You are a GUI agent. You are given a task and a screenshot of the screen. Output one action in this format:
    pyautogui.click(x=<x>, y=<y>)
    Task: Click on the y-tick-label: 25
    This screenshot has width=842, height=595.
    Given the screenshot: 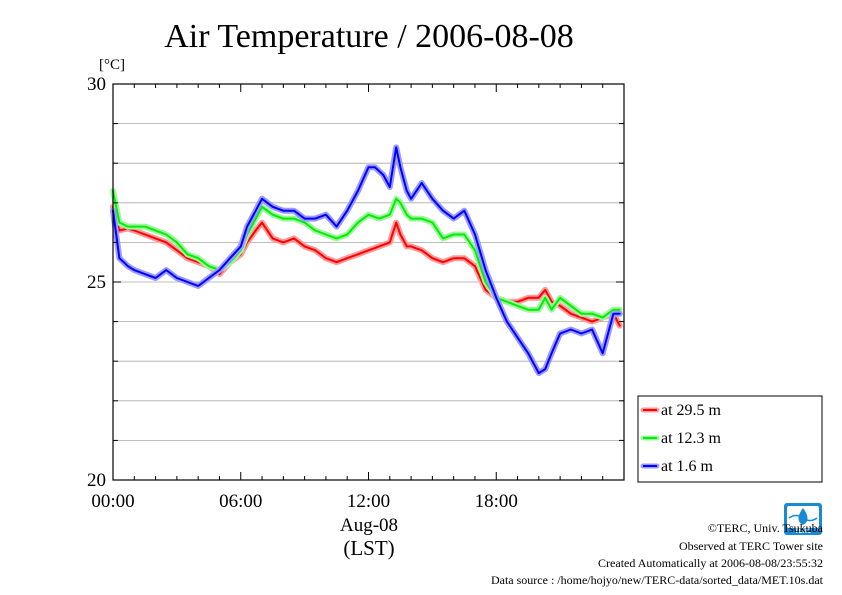 What is the action you would take?
    pyautogui.click(x=96, y=282)
    